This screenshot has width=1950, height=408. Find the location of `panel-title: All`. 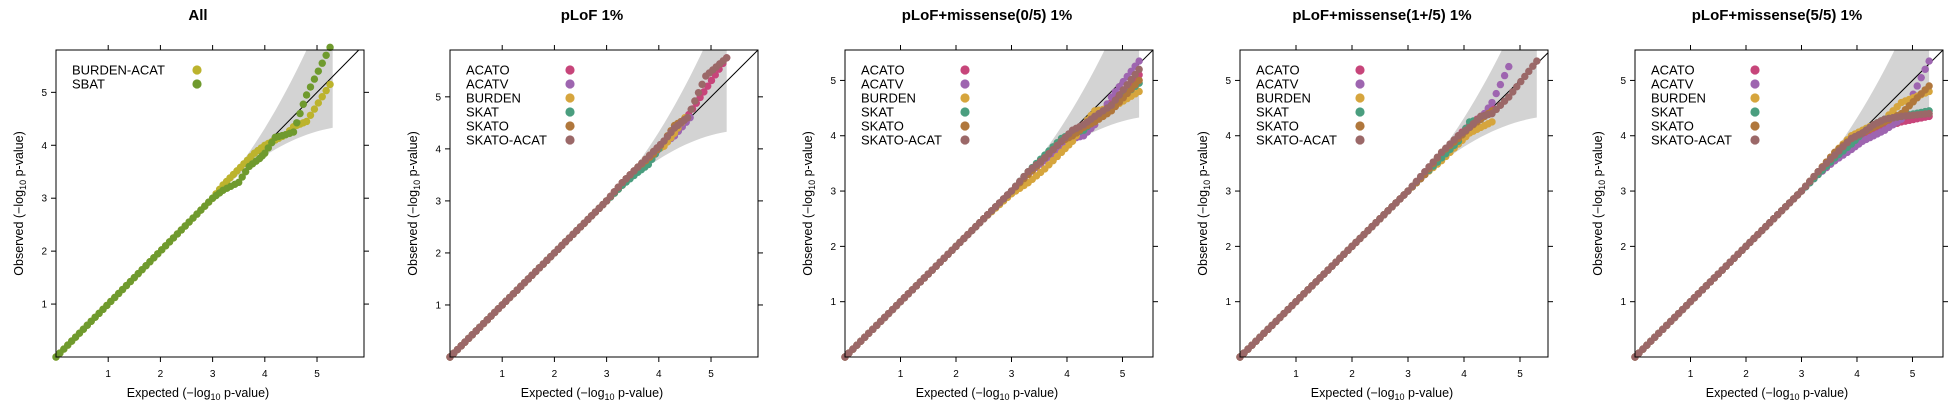

panel-title: All is located at coordinates (197, 15).